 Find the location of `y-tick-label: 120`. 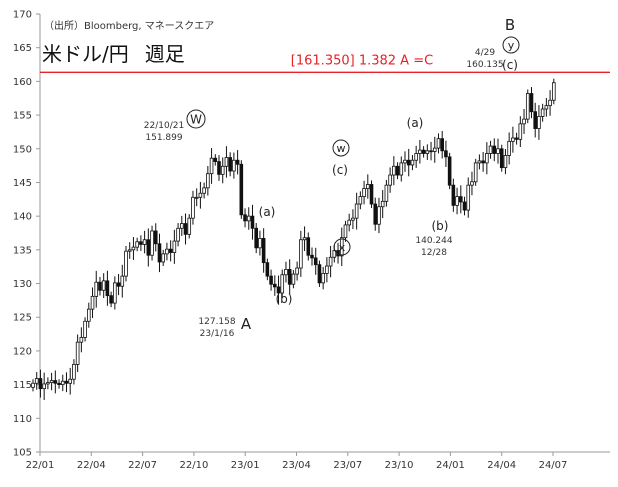

y-tick-label: 120 is located at coordinates (22, 351).